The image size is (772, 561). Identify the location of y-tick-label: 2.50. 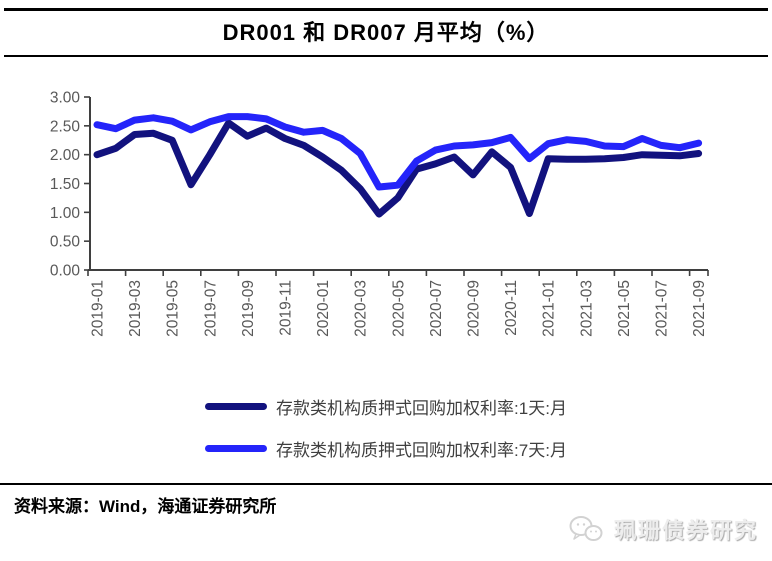
(65, 126).